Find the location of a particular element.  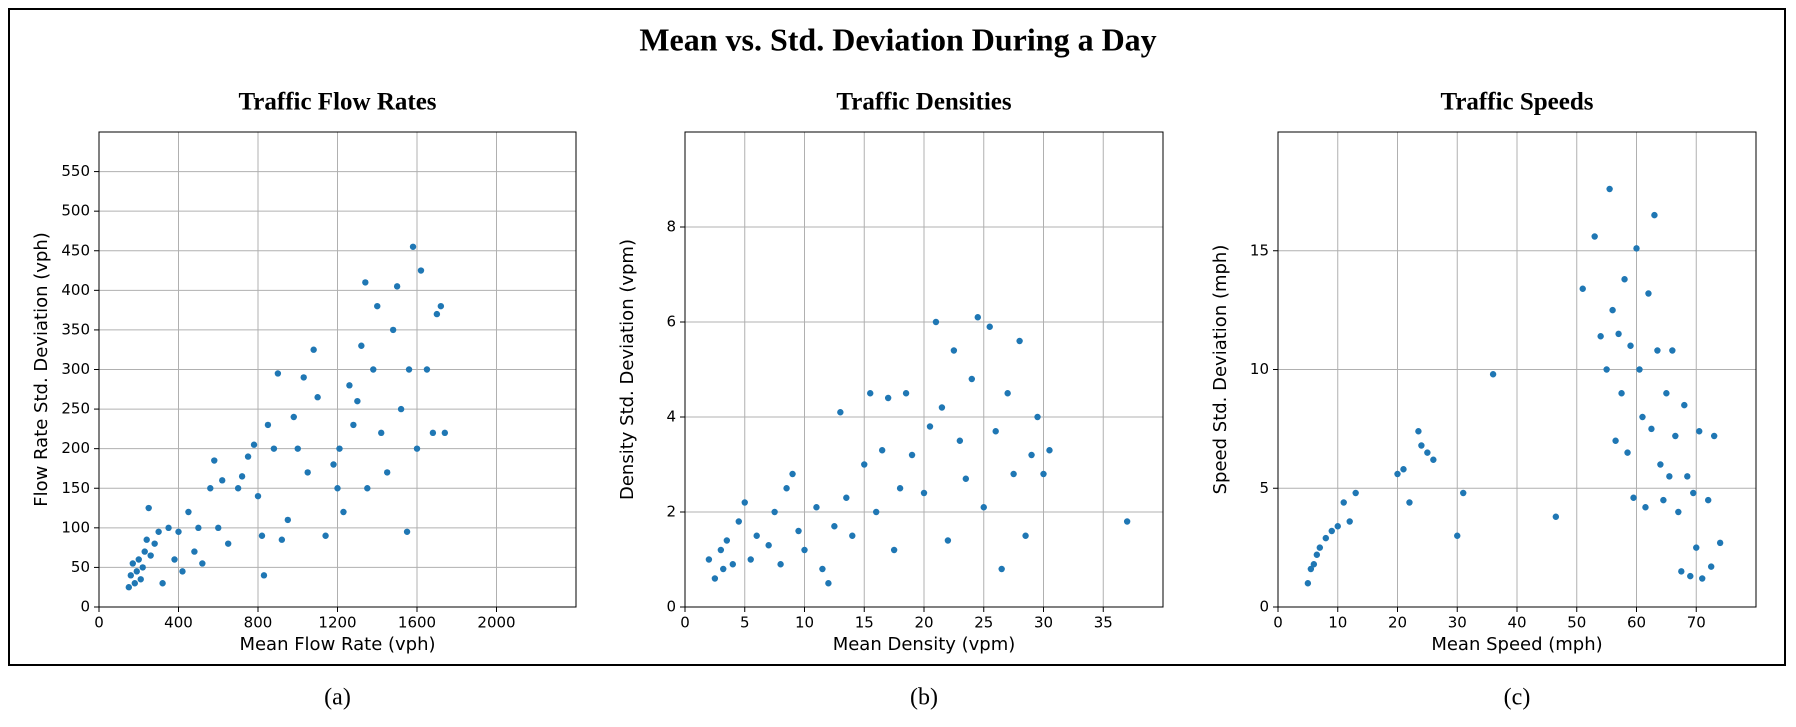

x-tick-label: 40 is located at coordinates (1516, 623).